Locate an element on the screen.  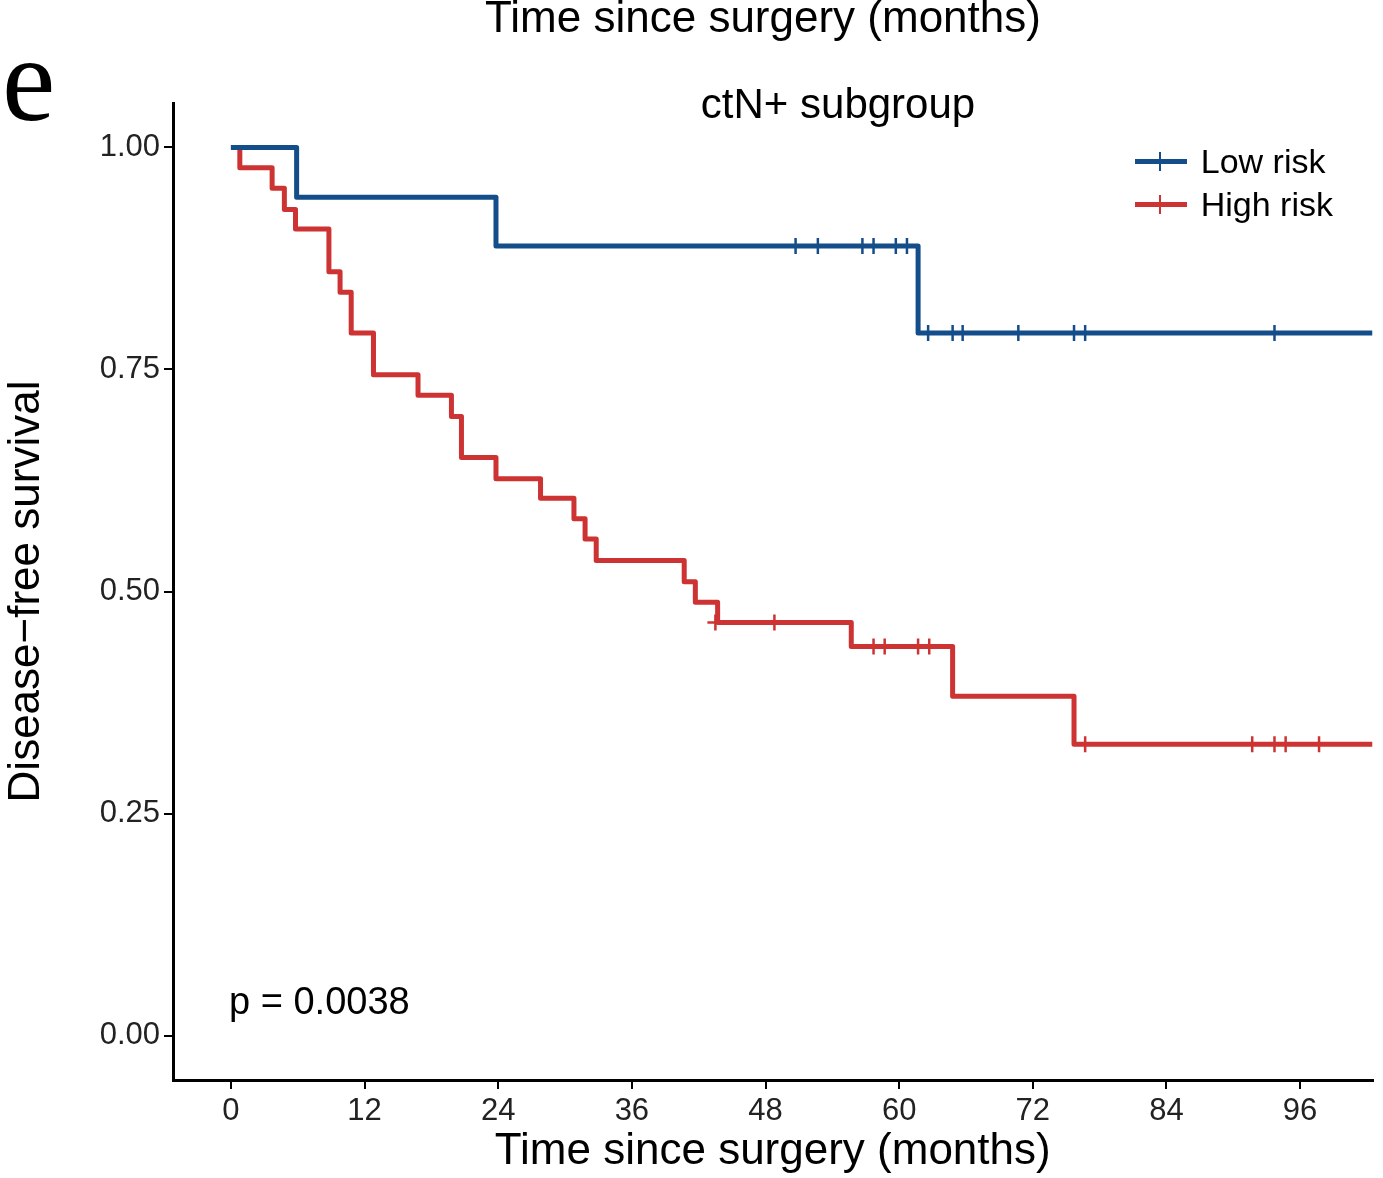
x-tick-label: 12 is located at coordinates (364, 1110).